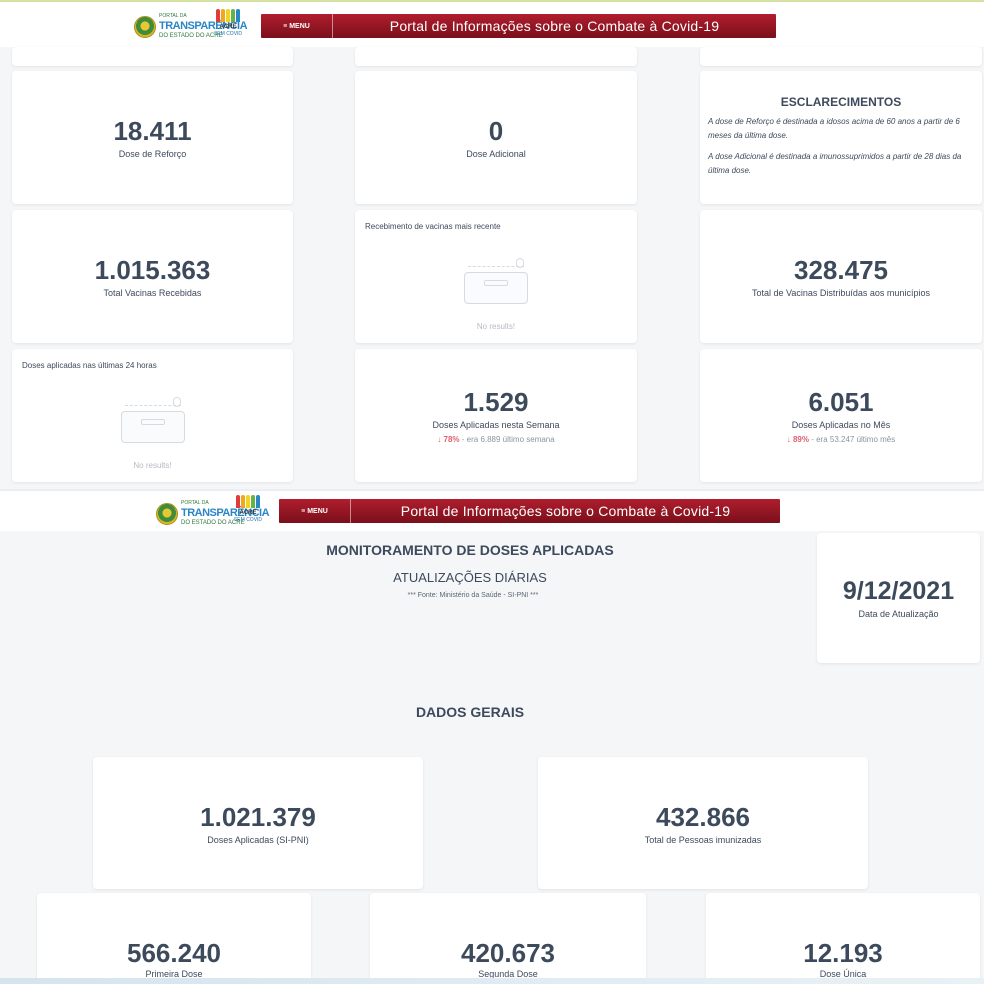 This screenshot has width=984, height=984. Describe the element at coordinates (470, 712) in the screenshot. I see `dados-gerais-title: DADOS GERAIS` at that location.